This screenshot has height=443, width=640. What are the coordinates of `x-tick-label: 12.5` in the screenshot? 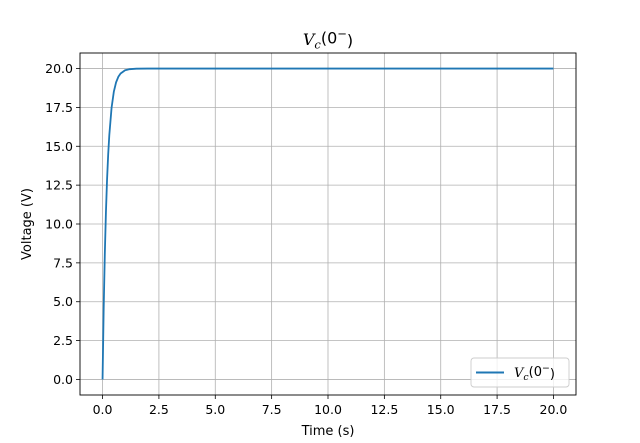 It's located at (384, 409).